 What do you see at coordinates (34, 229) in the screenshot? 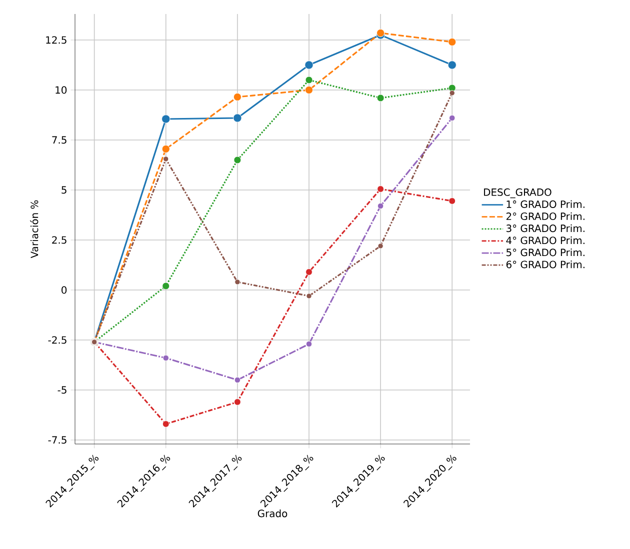
I see `y-axis-title: Variación %` at bounding box center [34, 229].